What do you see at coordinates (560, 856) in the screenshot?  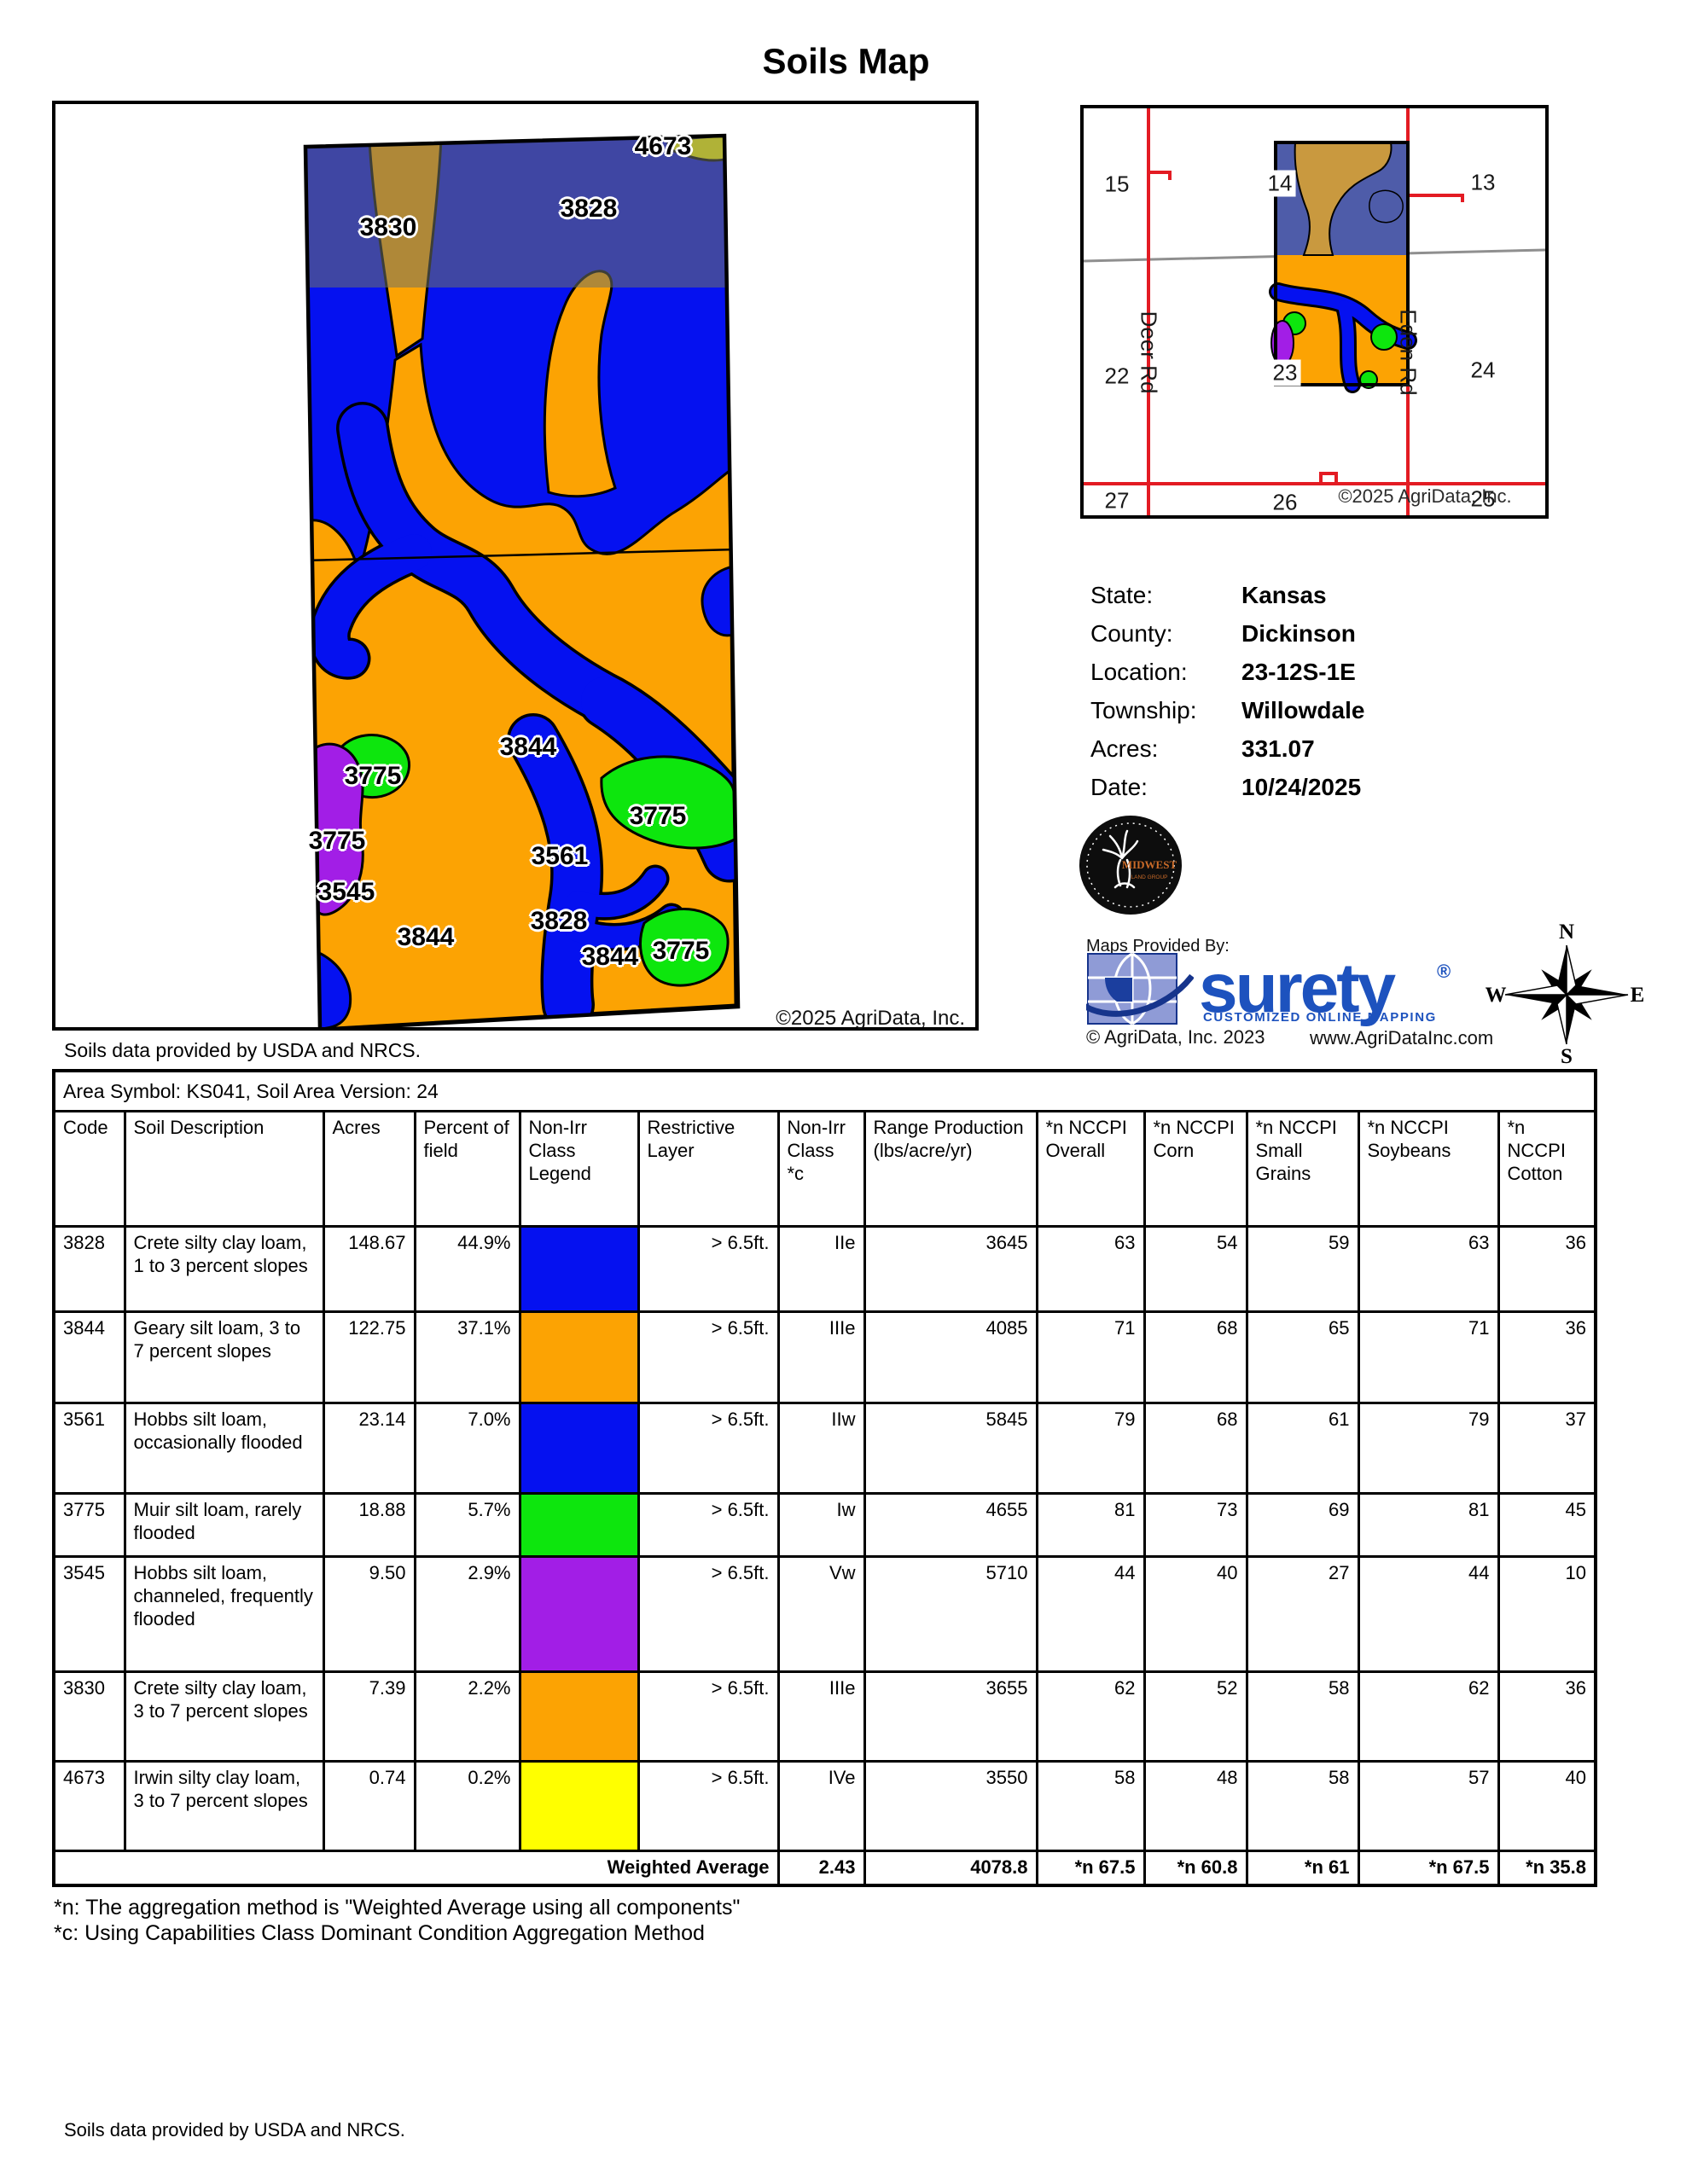 I see `soil-code-label: 3561` at bounding box center [560, 856].